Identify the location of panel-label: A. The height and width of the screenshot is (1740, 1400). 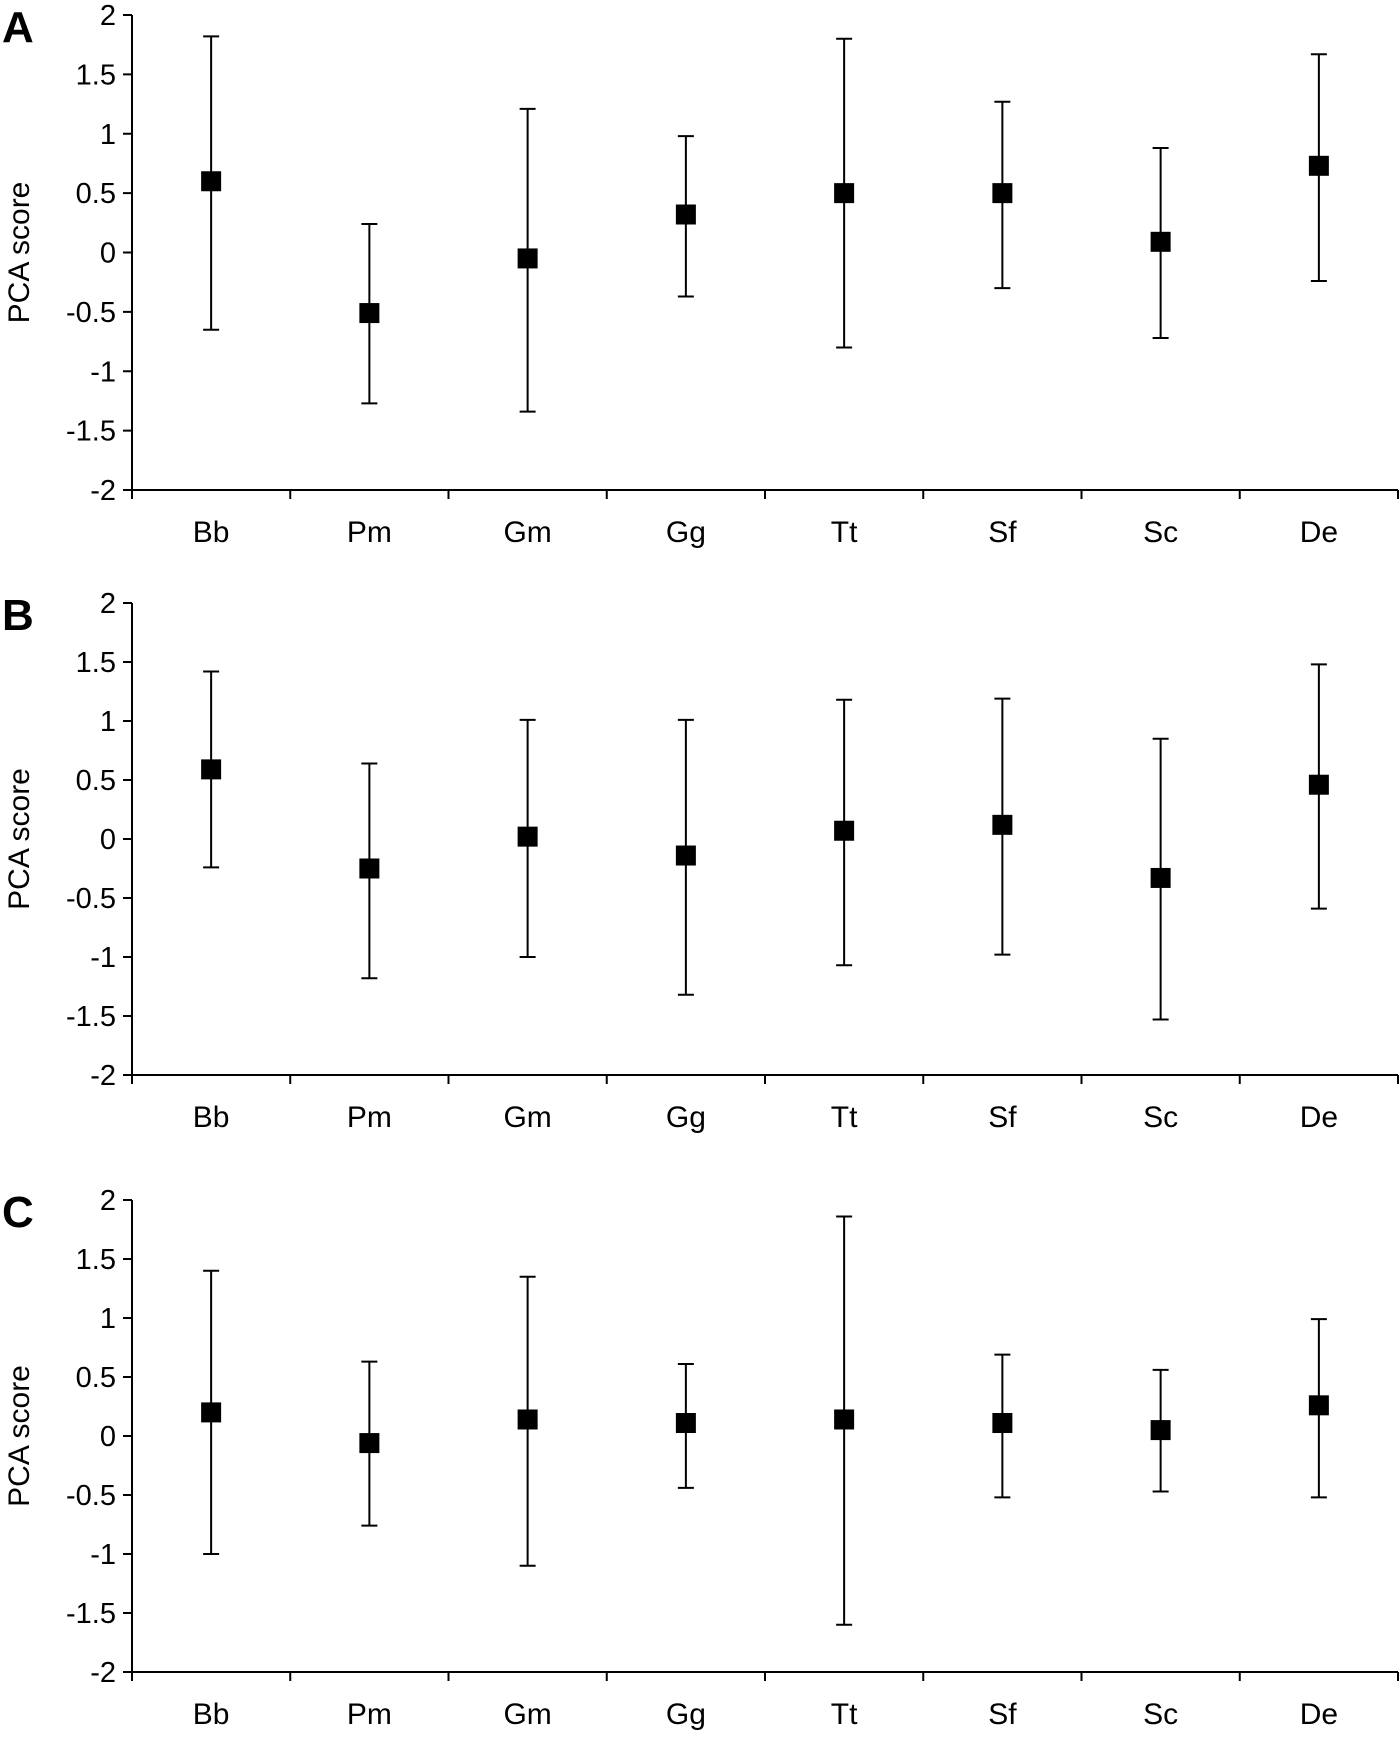
(18, 27).